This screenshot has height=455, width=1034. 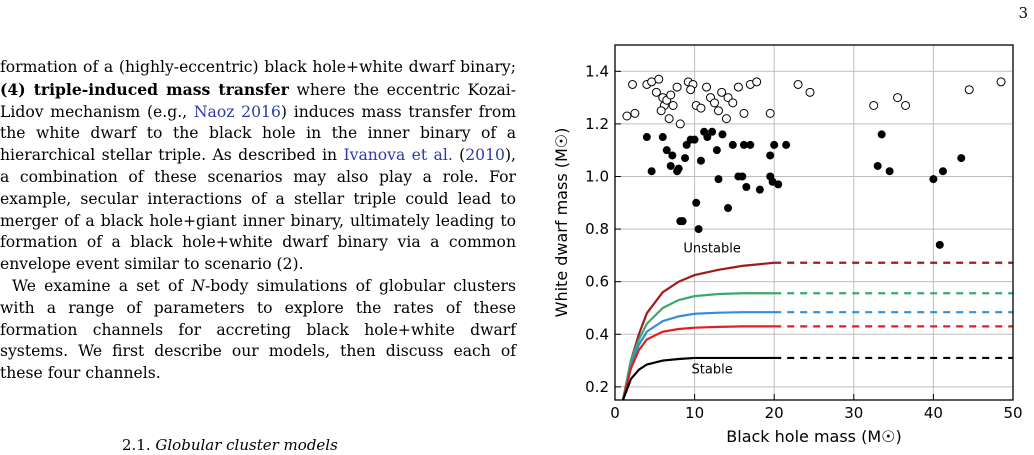 I want to click on x-tick-label: 40, so click(x=933, y=413).